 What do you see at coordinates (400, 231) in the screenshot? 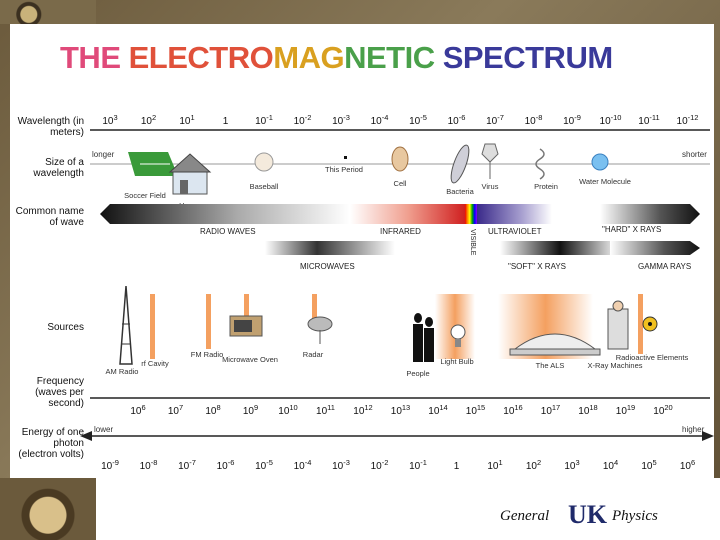
I see `wave-name-label: INFRARED` at bounding box center [400, 231].